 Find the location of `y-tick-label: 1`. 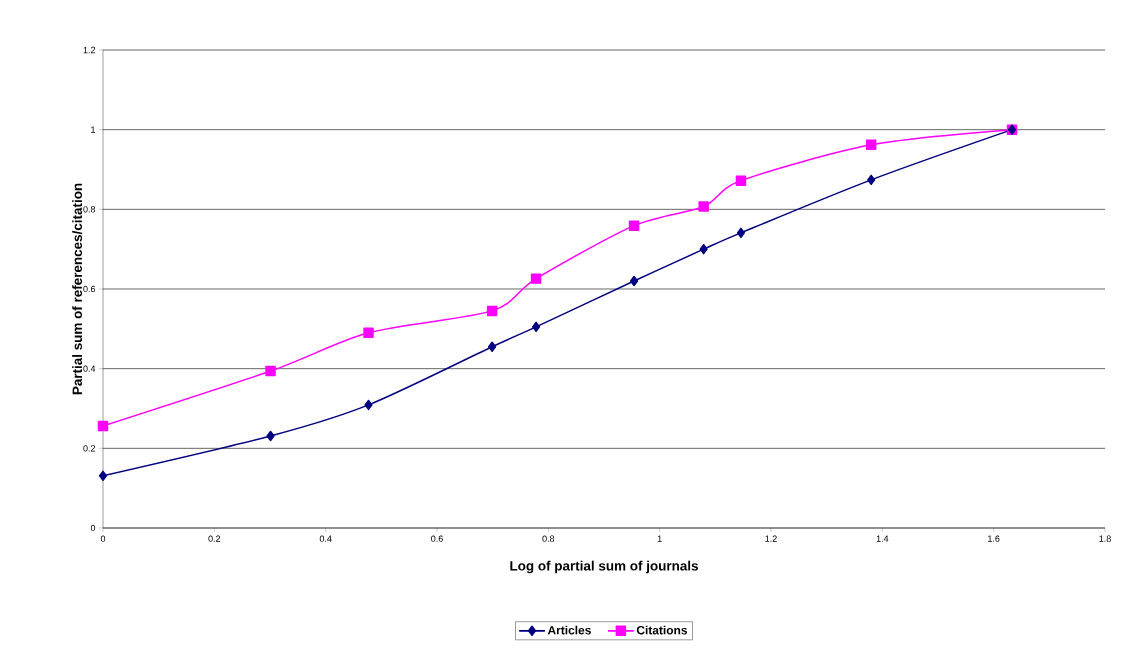

y-tick-label: 1 is located at coordinates (93, 129).